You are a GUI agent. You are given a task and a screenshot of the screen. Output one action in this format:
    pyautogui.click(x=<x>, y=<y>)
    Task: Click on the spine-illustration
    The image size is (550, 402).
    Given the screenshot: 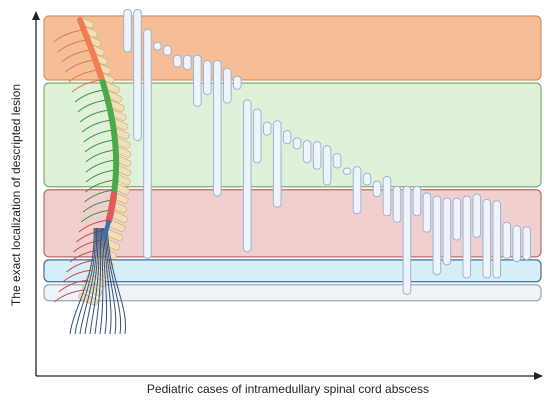 What is the action you would take?
    pyautogui.click(x=92, y=176)
    